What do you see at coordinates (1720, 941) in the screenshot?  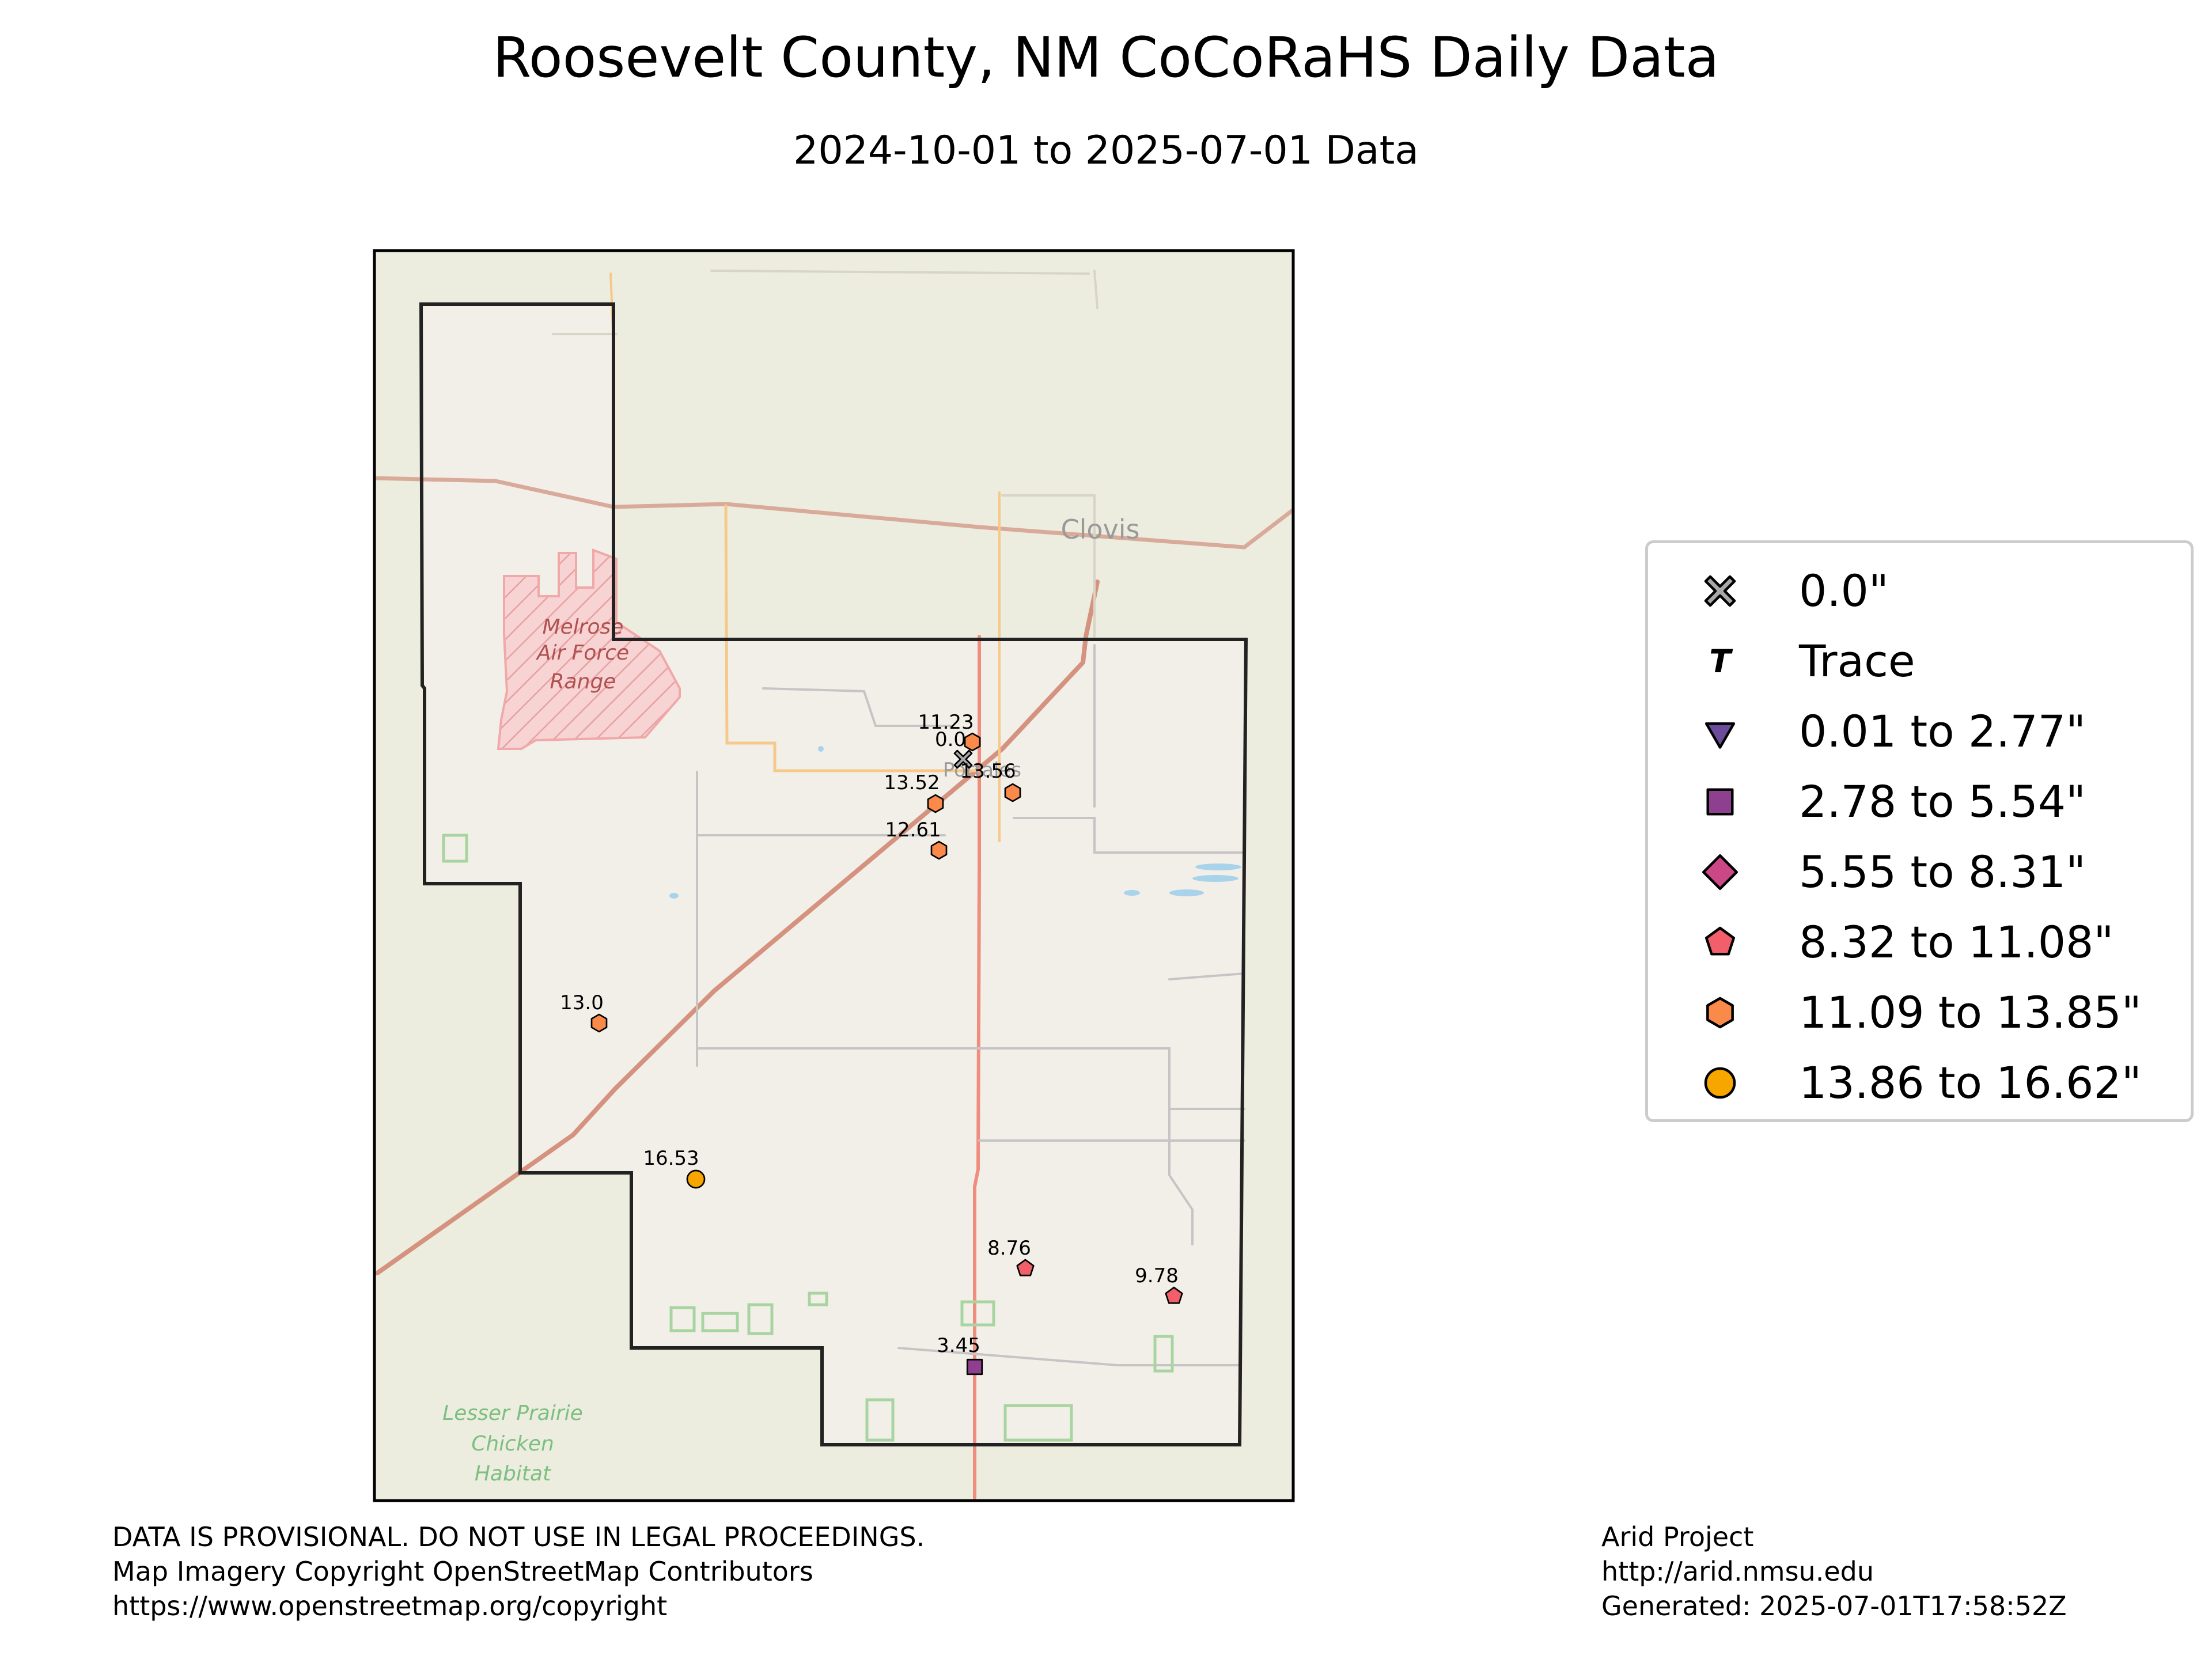 I see `pentagon-icon` at bounding box center [1720, 941].